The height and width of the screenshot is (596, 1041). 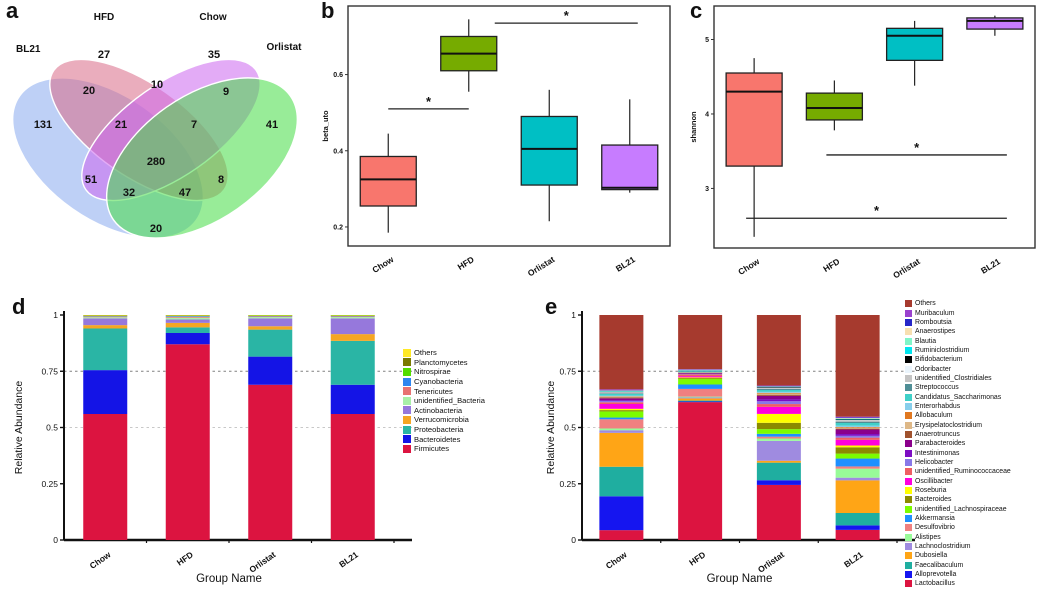 I want to click on legend-item-Tenericutes: Tenericutes, so click(x=444, y=391).